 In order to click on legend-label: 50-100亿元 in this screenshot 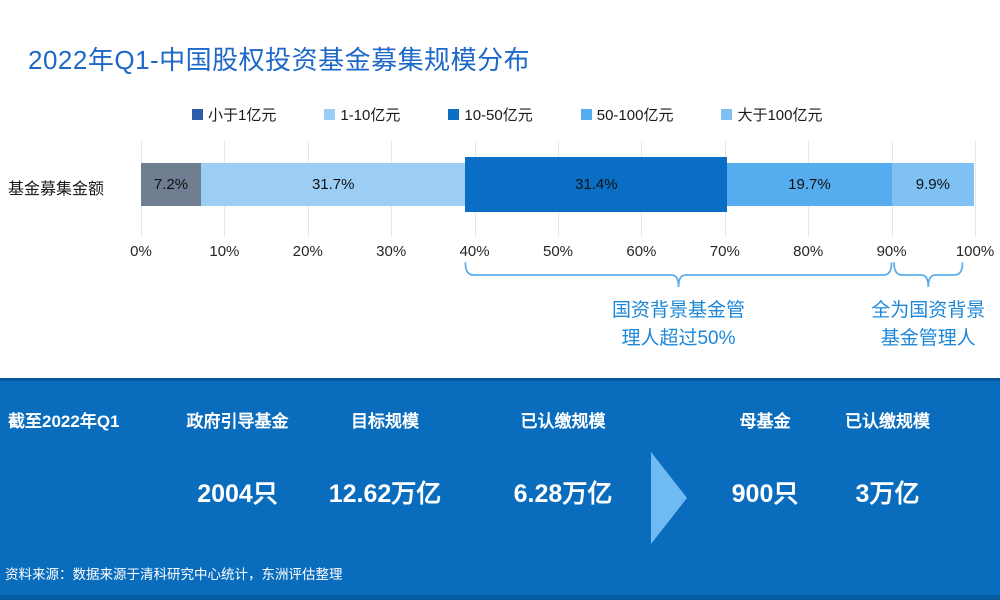, I will do `click(635, 115)`.